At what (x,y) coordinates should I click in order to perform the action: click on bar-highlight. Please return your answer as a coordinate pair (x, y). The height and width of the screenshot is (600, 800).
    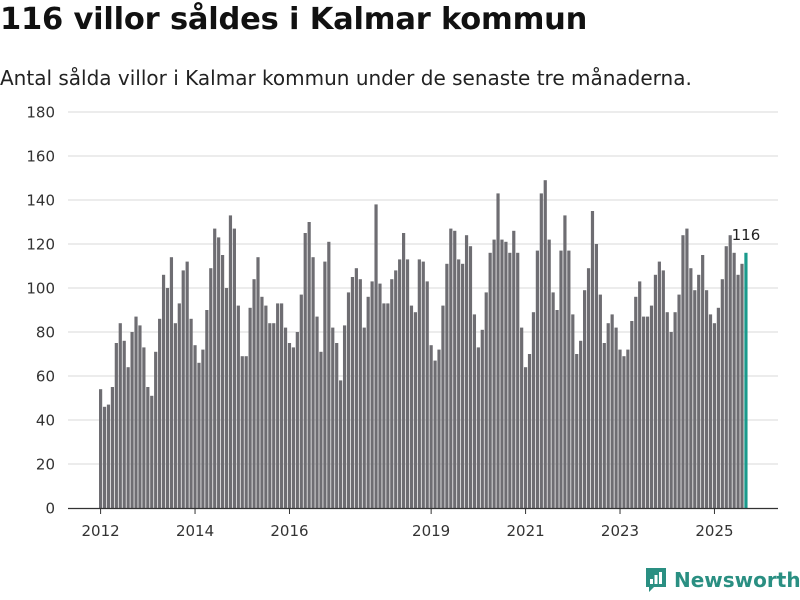
    Looking at the image, I should click on (746, 380).